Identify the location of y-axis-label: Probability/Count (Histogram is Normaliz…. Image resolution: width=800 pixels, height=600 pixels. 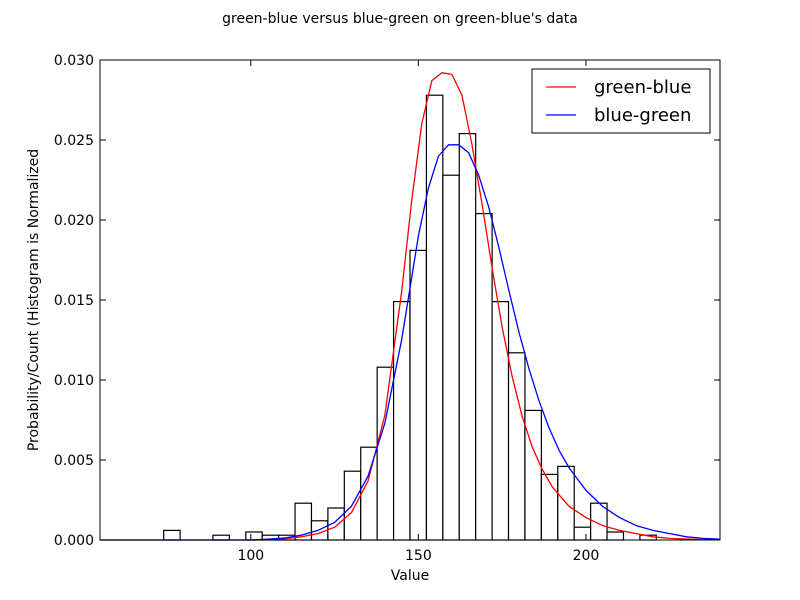
(34, 300).